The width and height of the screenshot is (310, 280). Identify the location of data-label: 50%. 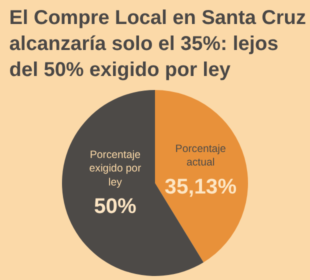
(115, 206).